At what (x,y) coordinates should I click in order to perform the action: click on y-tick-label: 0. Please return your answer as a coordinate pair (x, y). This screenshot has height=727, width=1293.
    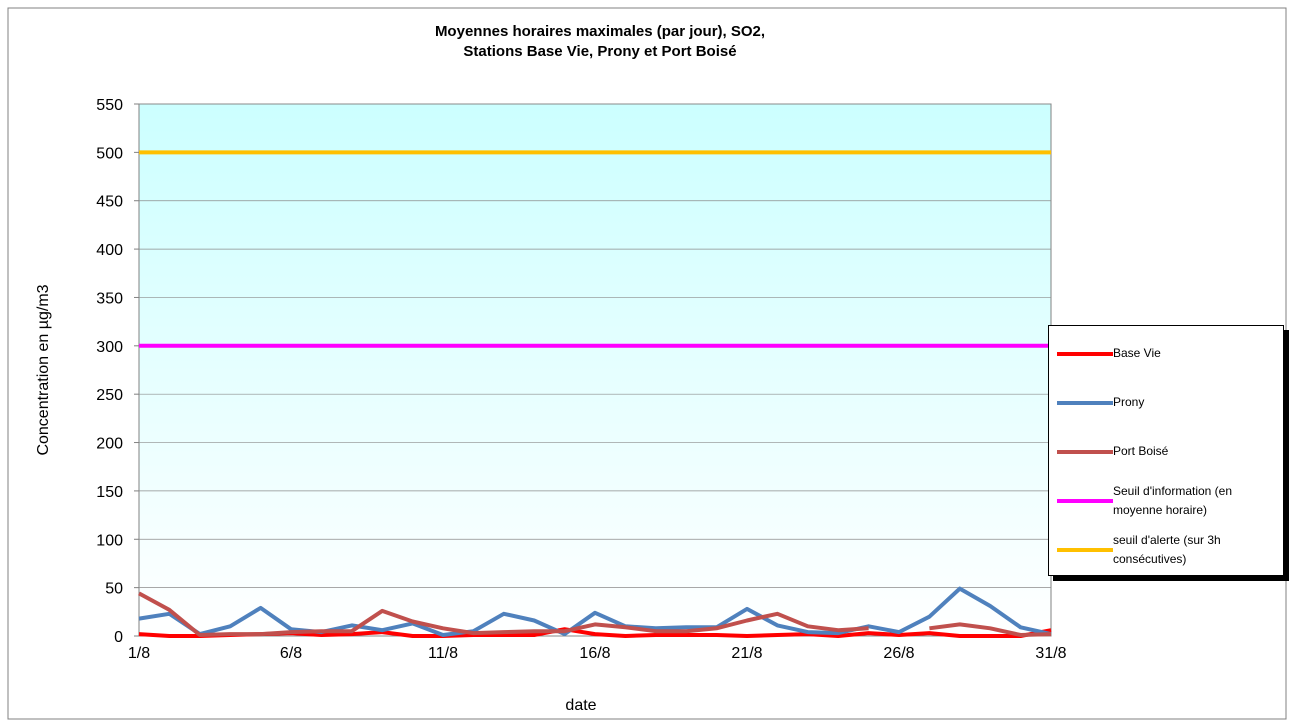
    Looking at the image, I should click on (118, 637).